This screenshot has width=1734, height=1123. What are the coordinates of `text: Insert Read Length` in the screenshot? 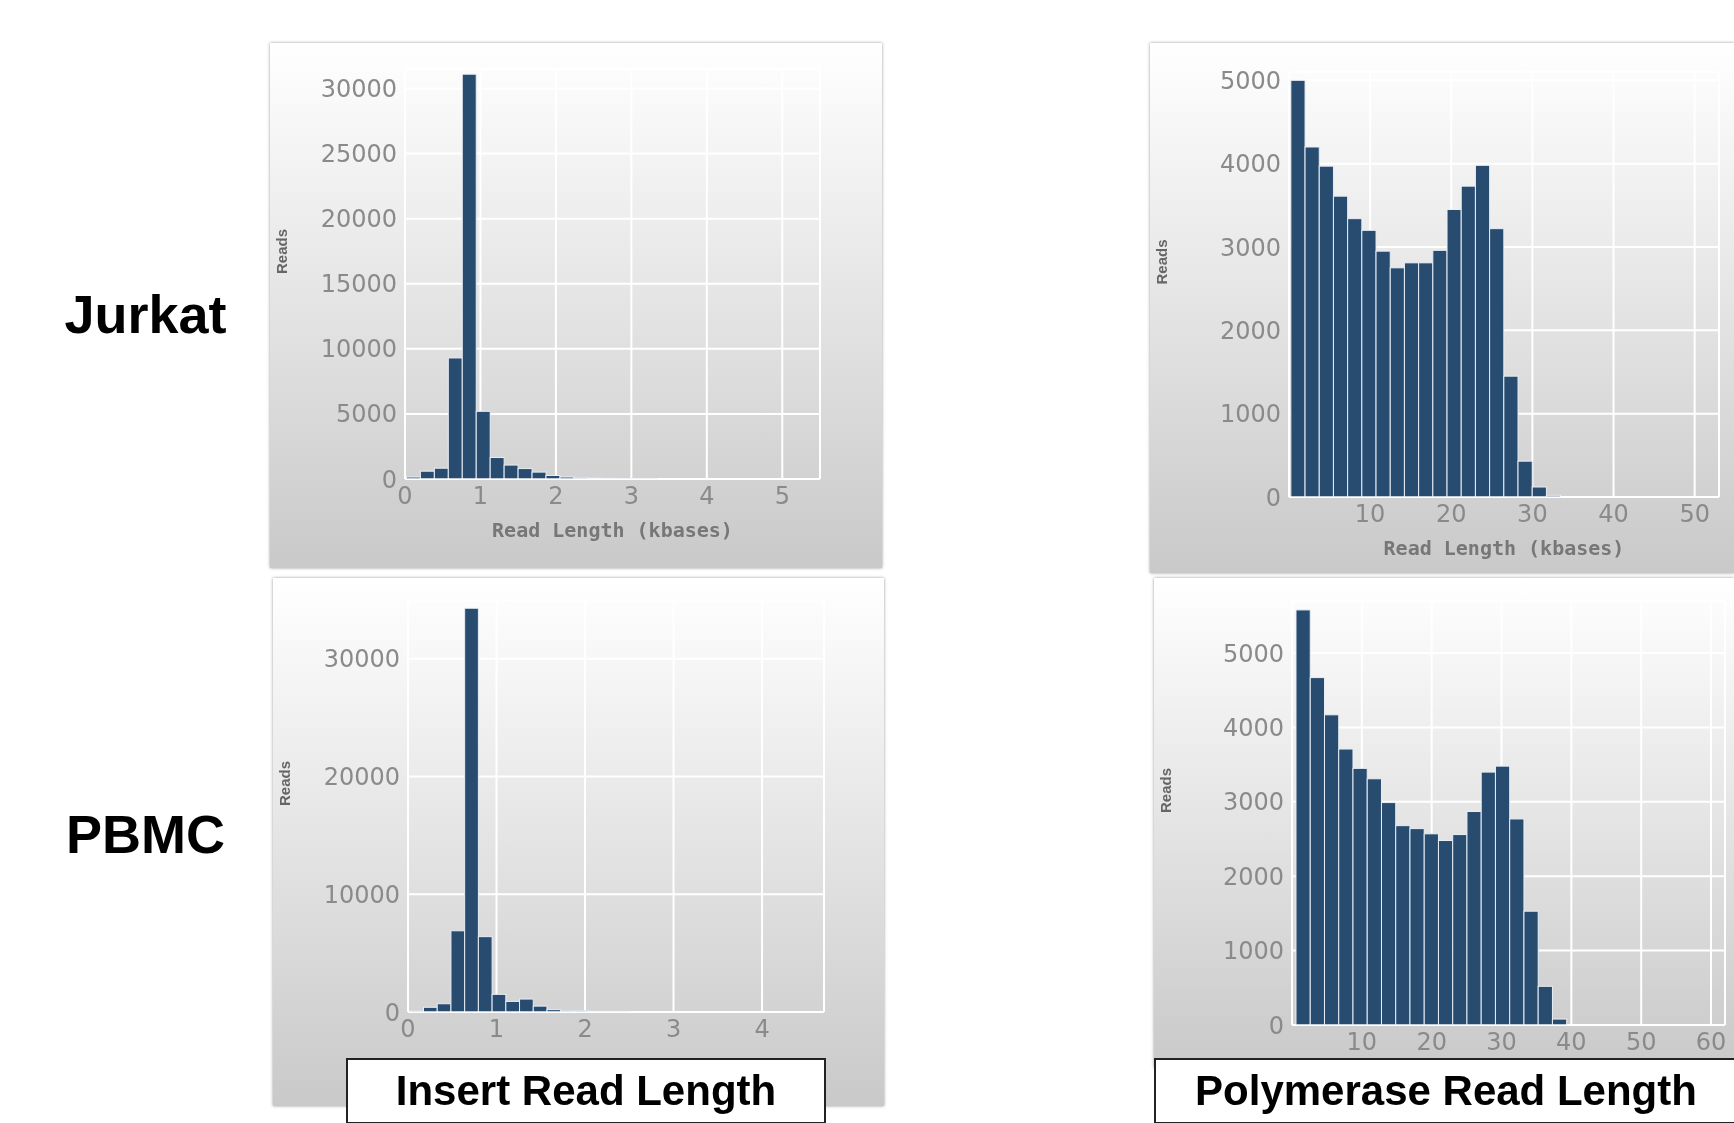 It's located at (586, 1090).